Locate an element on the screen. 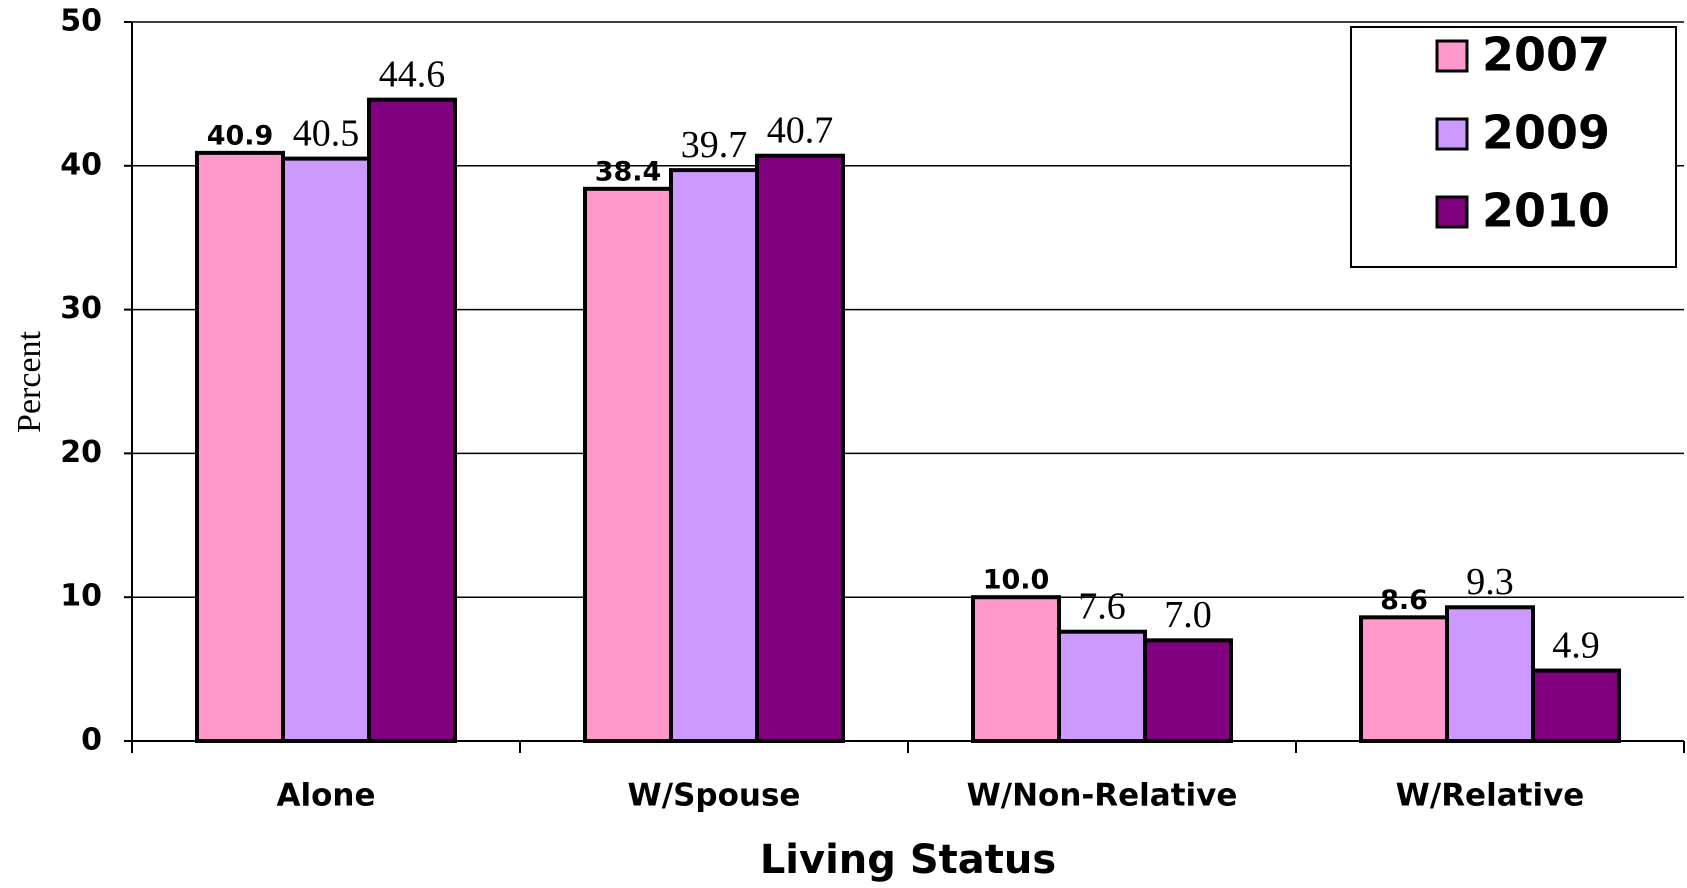 This screenshot has height=888, width=1687. legend-box is located at coordinates (1513, 147).